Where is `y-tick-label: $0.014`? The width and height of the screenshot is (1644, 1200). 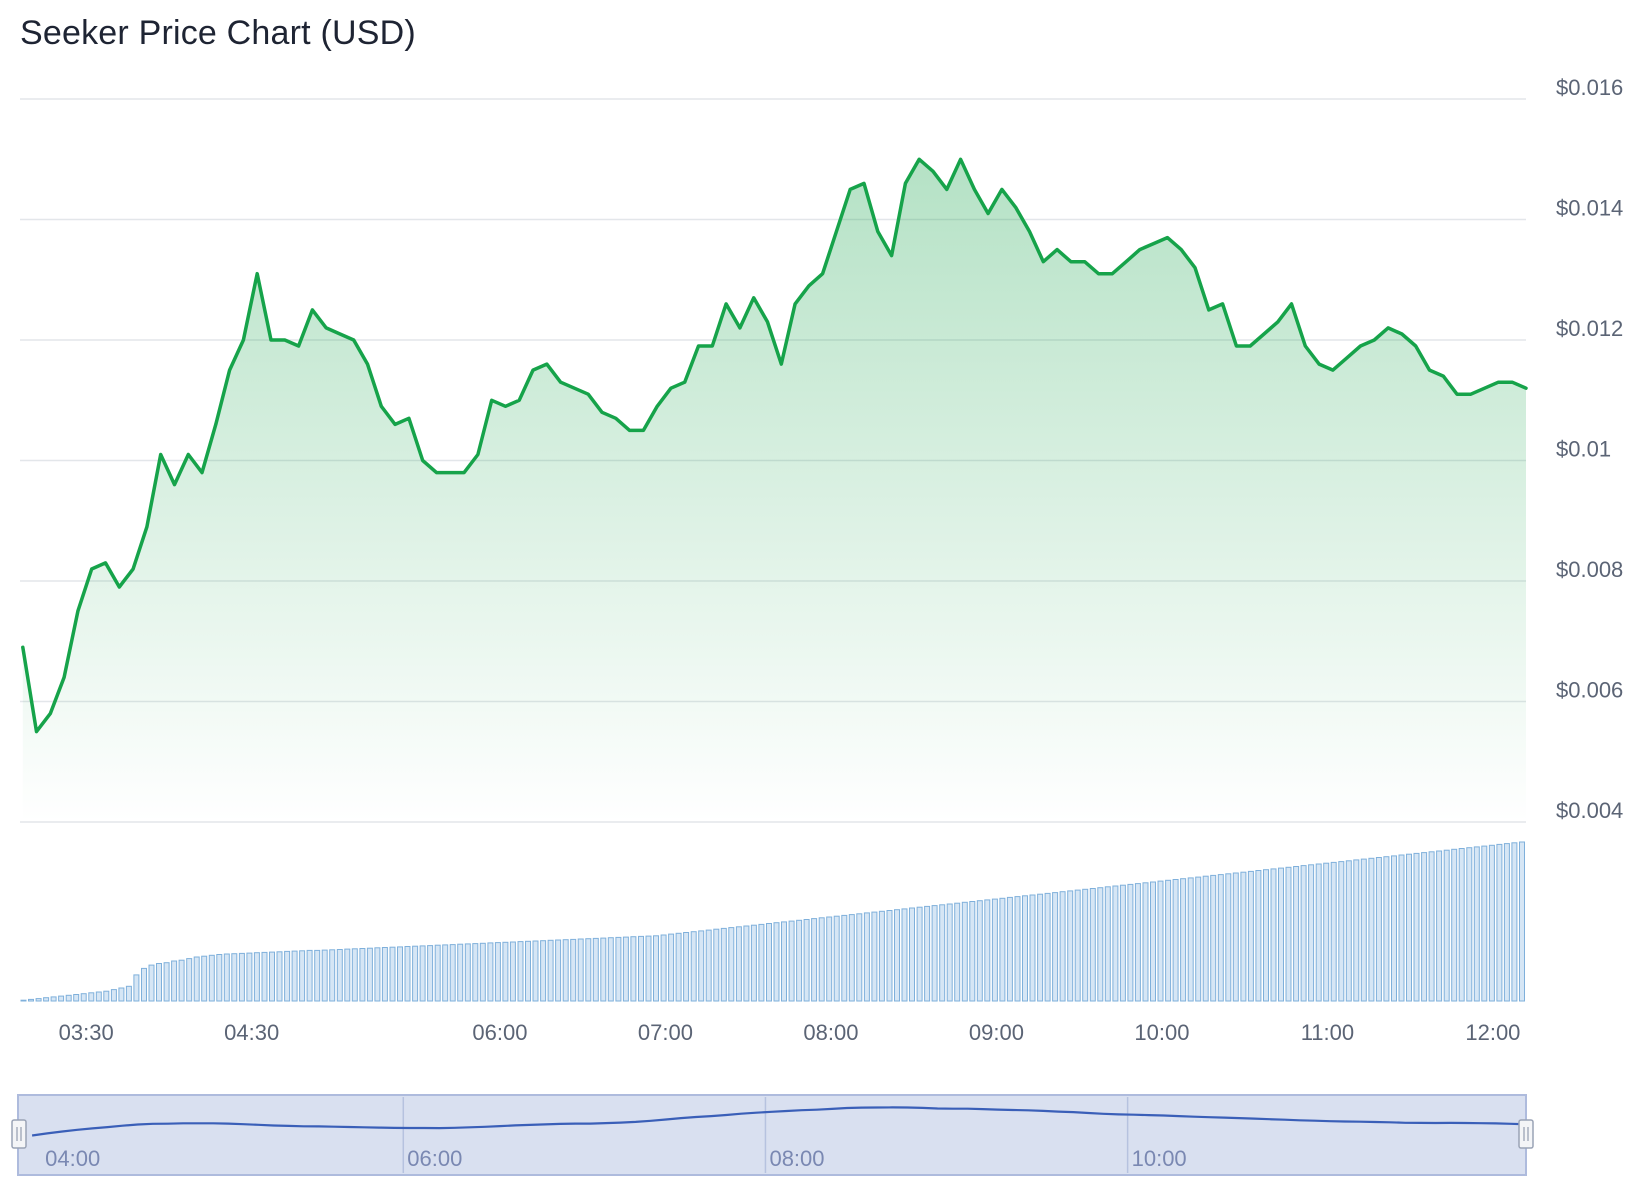
y-tick-label: $0.014 is located at coordinates (1589, 208).